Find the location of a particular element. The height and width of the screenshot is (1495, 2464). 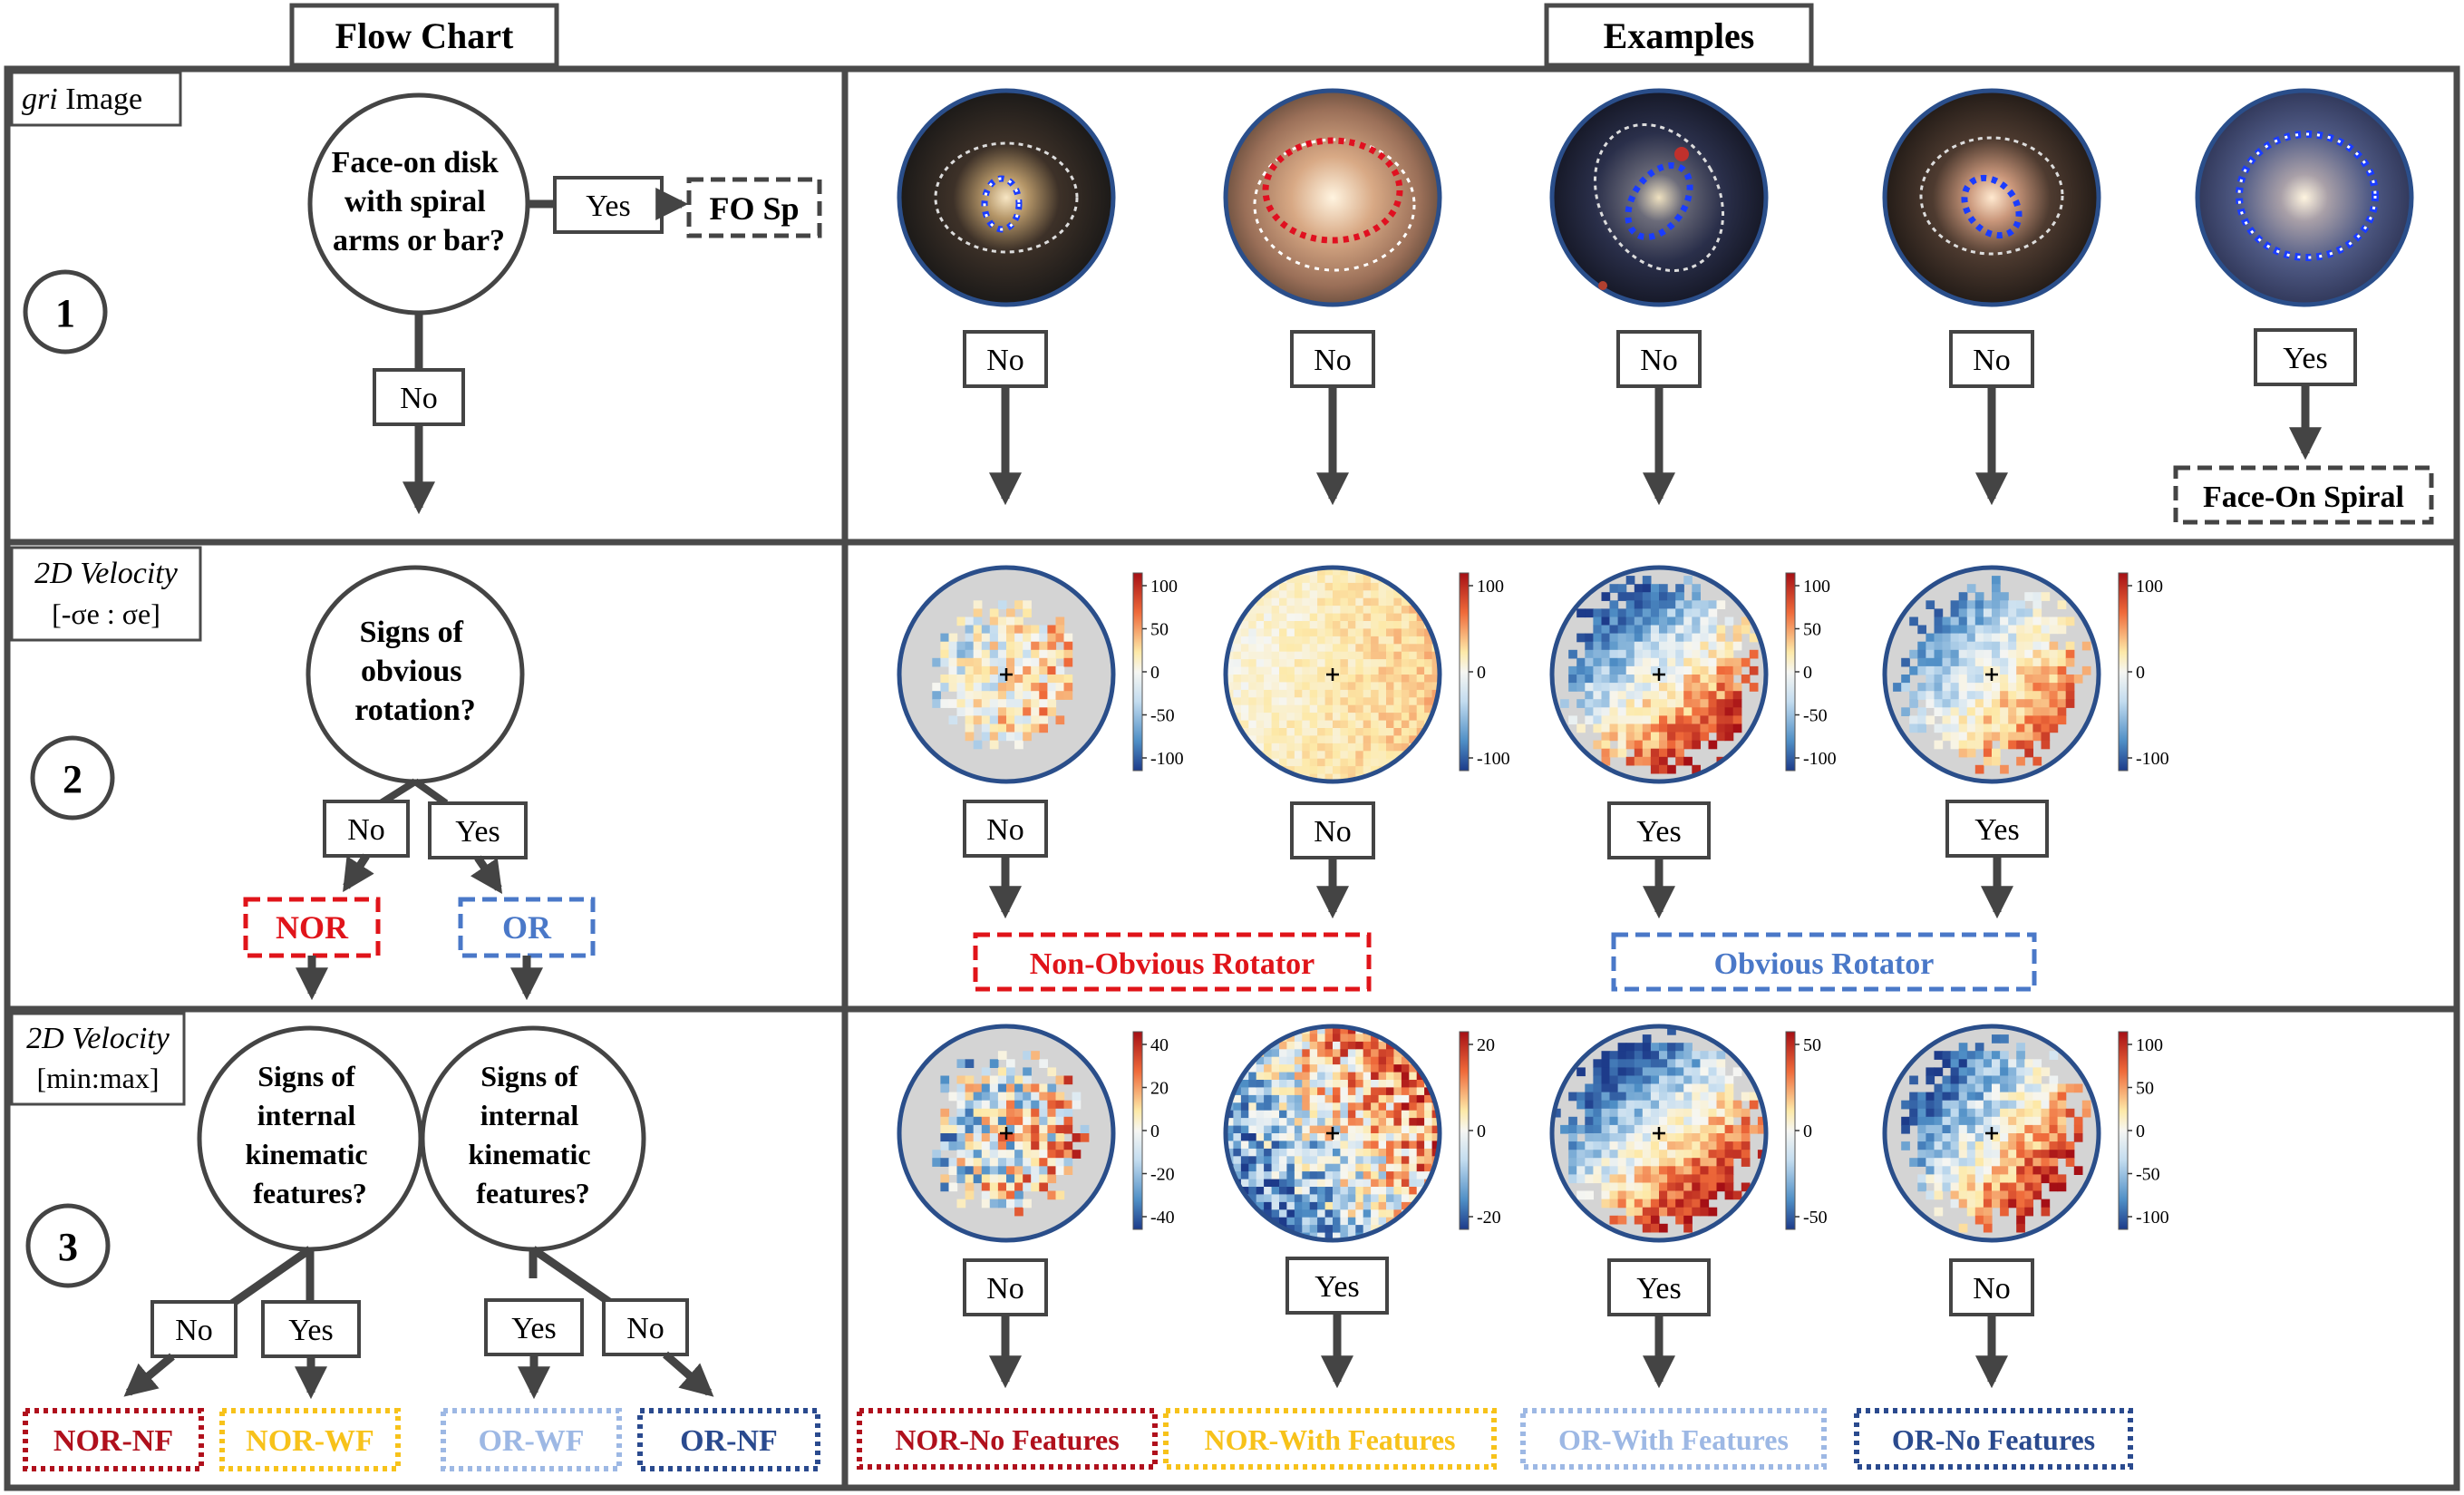

row-3-example-answer-2: Yes is located at coordinates (1337, 1323).